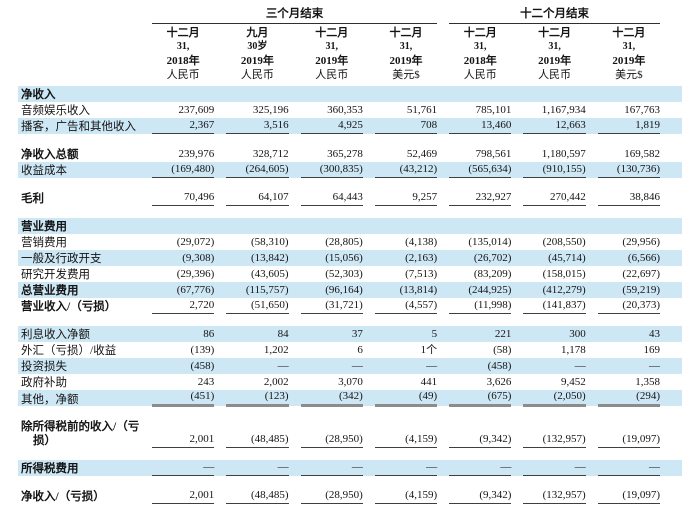 This screenshot has width=700, height=506. What do you see at coordinates (564, 242) in the screenshot?
I see `cell-value: (208,550)` at bounding box center [564, 242].